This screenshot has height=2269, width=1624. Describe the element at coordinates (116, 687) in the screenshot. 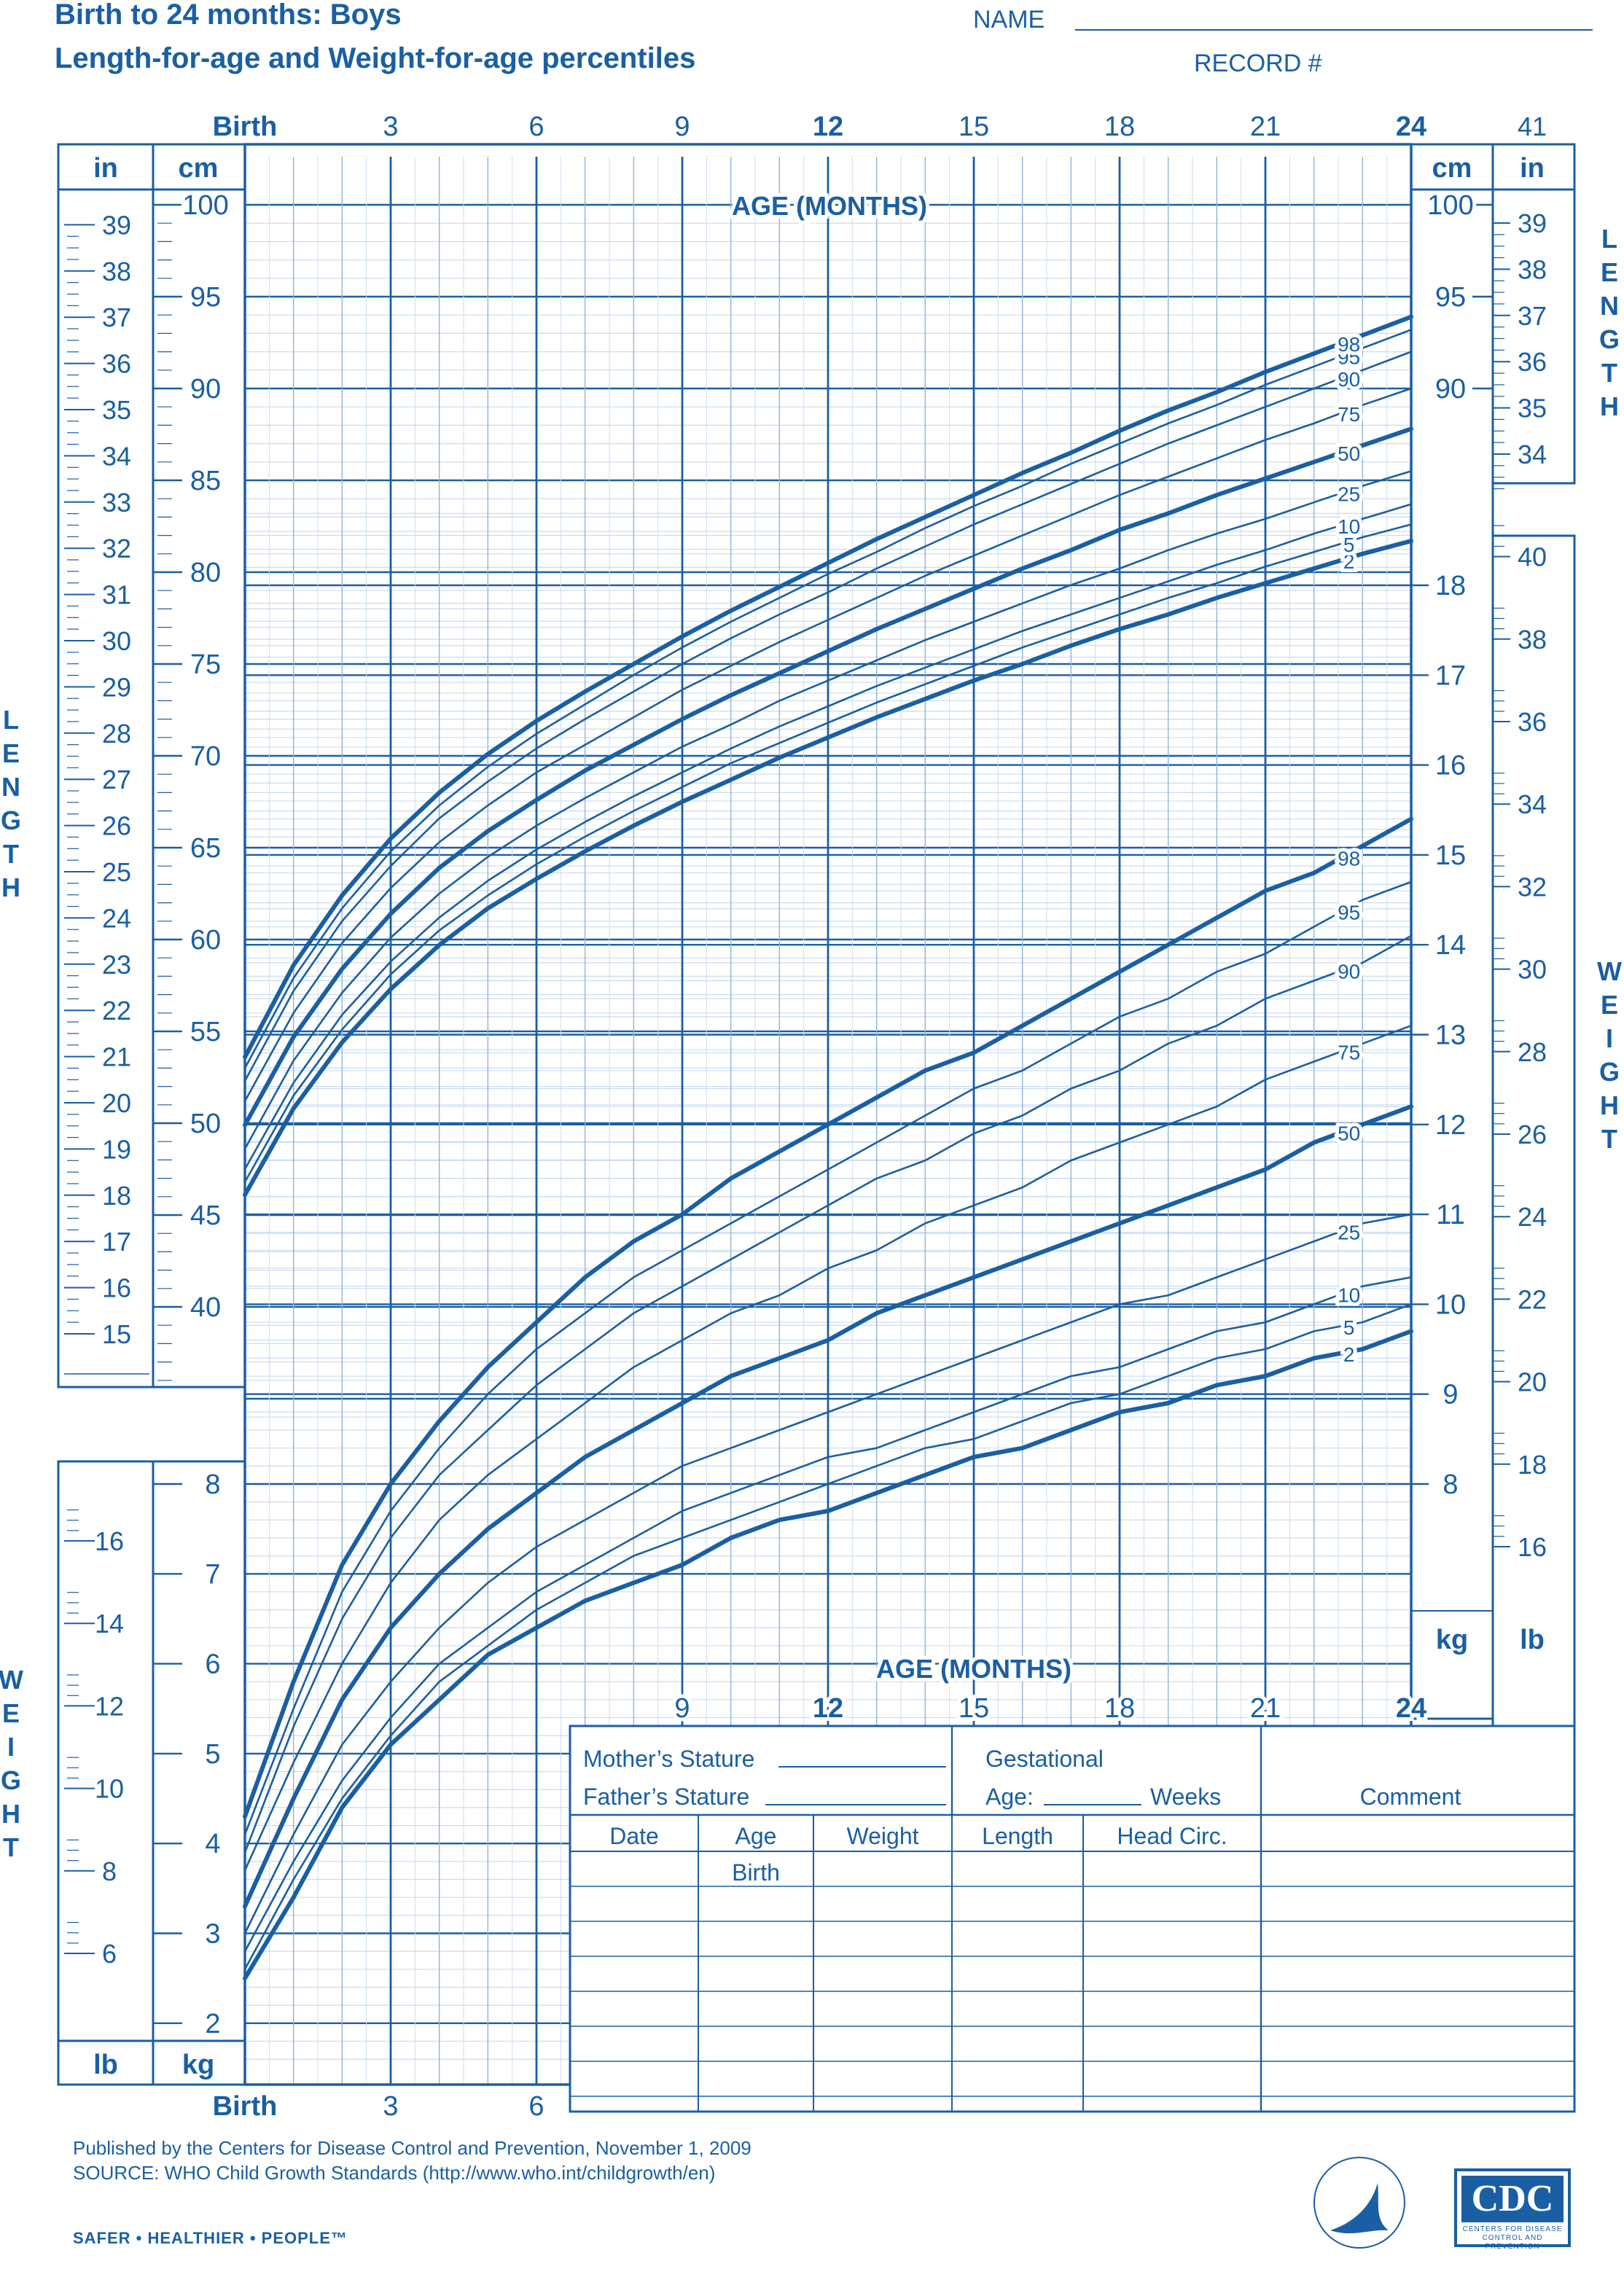

I see `inch-tick-label: 29` at that location.